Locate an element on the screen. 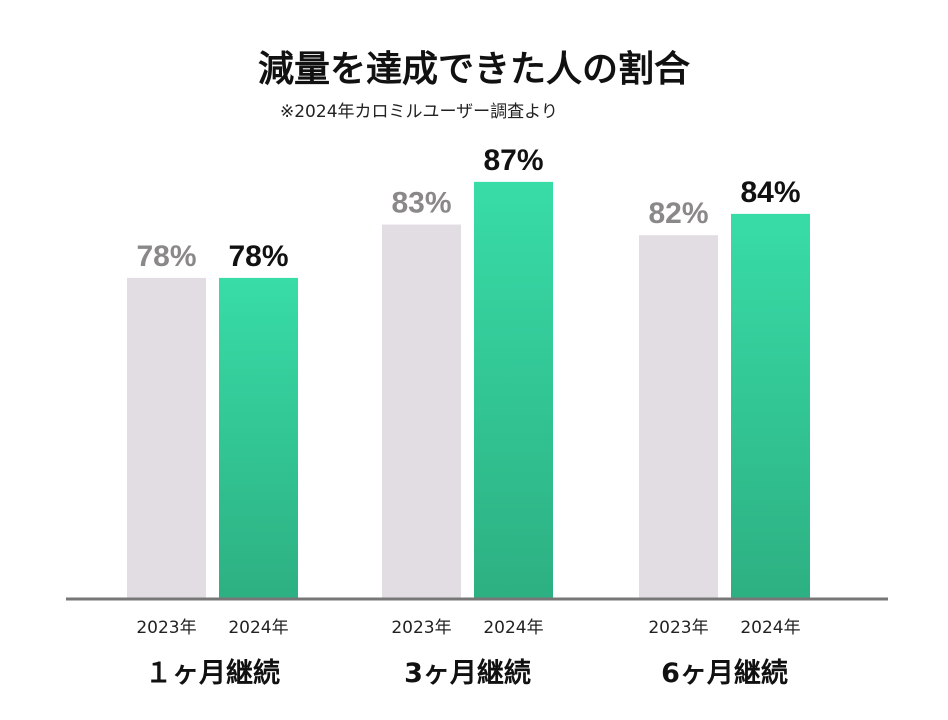 This screenshot has width=948, height=720. category-label: 6ヶ月継続 is located at coordinates (724, 673).